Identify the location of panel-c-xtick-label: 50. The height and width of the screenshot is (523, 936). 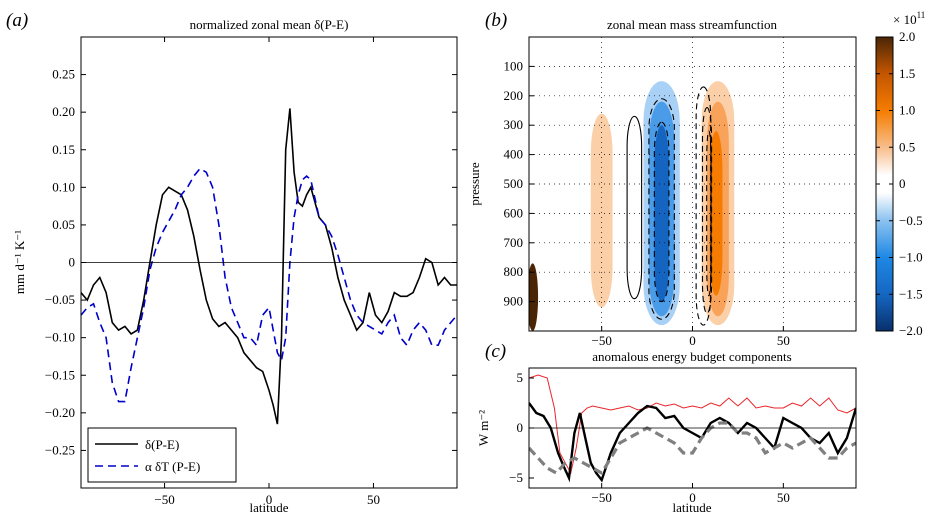
(783, 497).